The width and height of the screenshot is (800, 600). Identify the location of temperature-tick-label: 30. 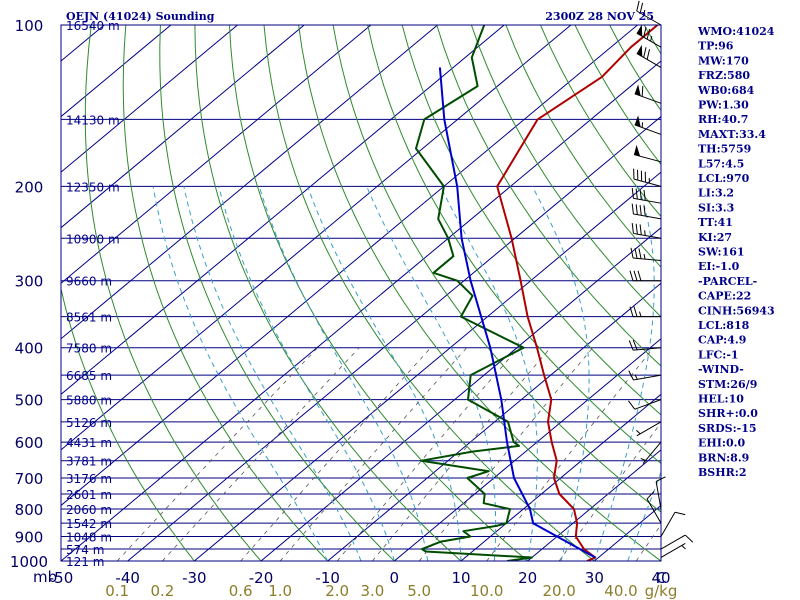
(594, 578).